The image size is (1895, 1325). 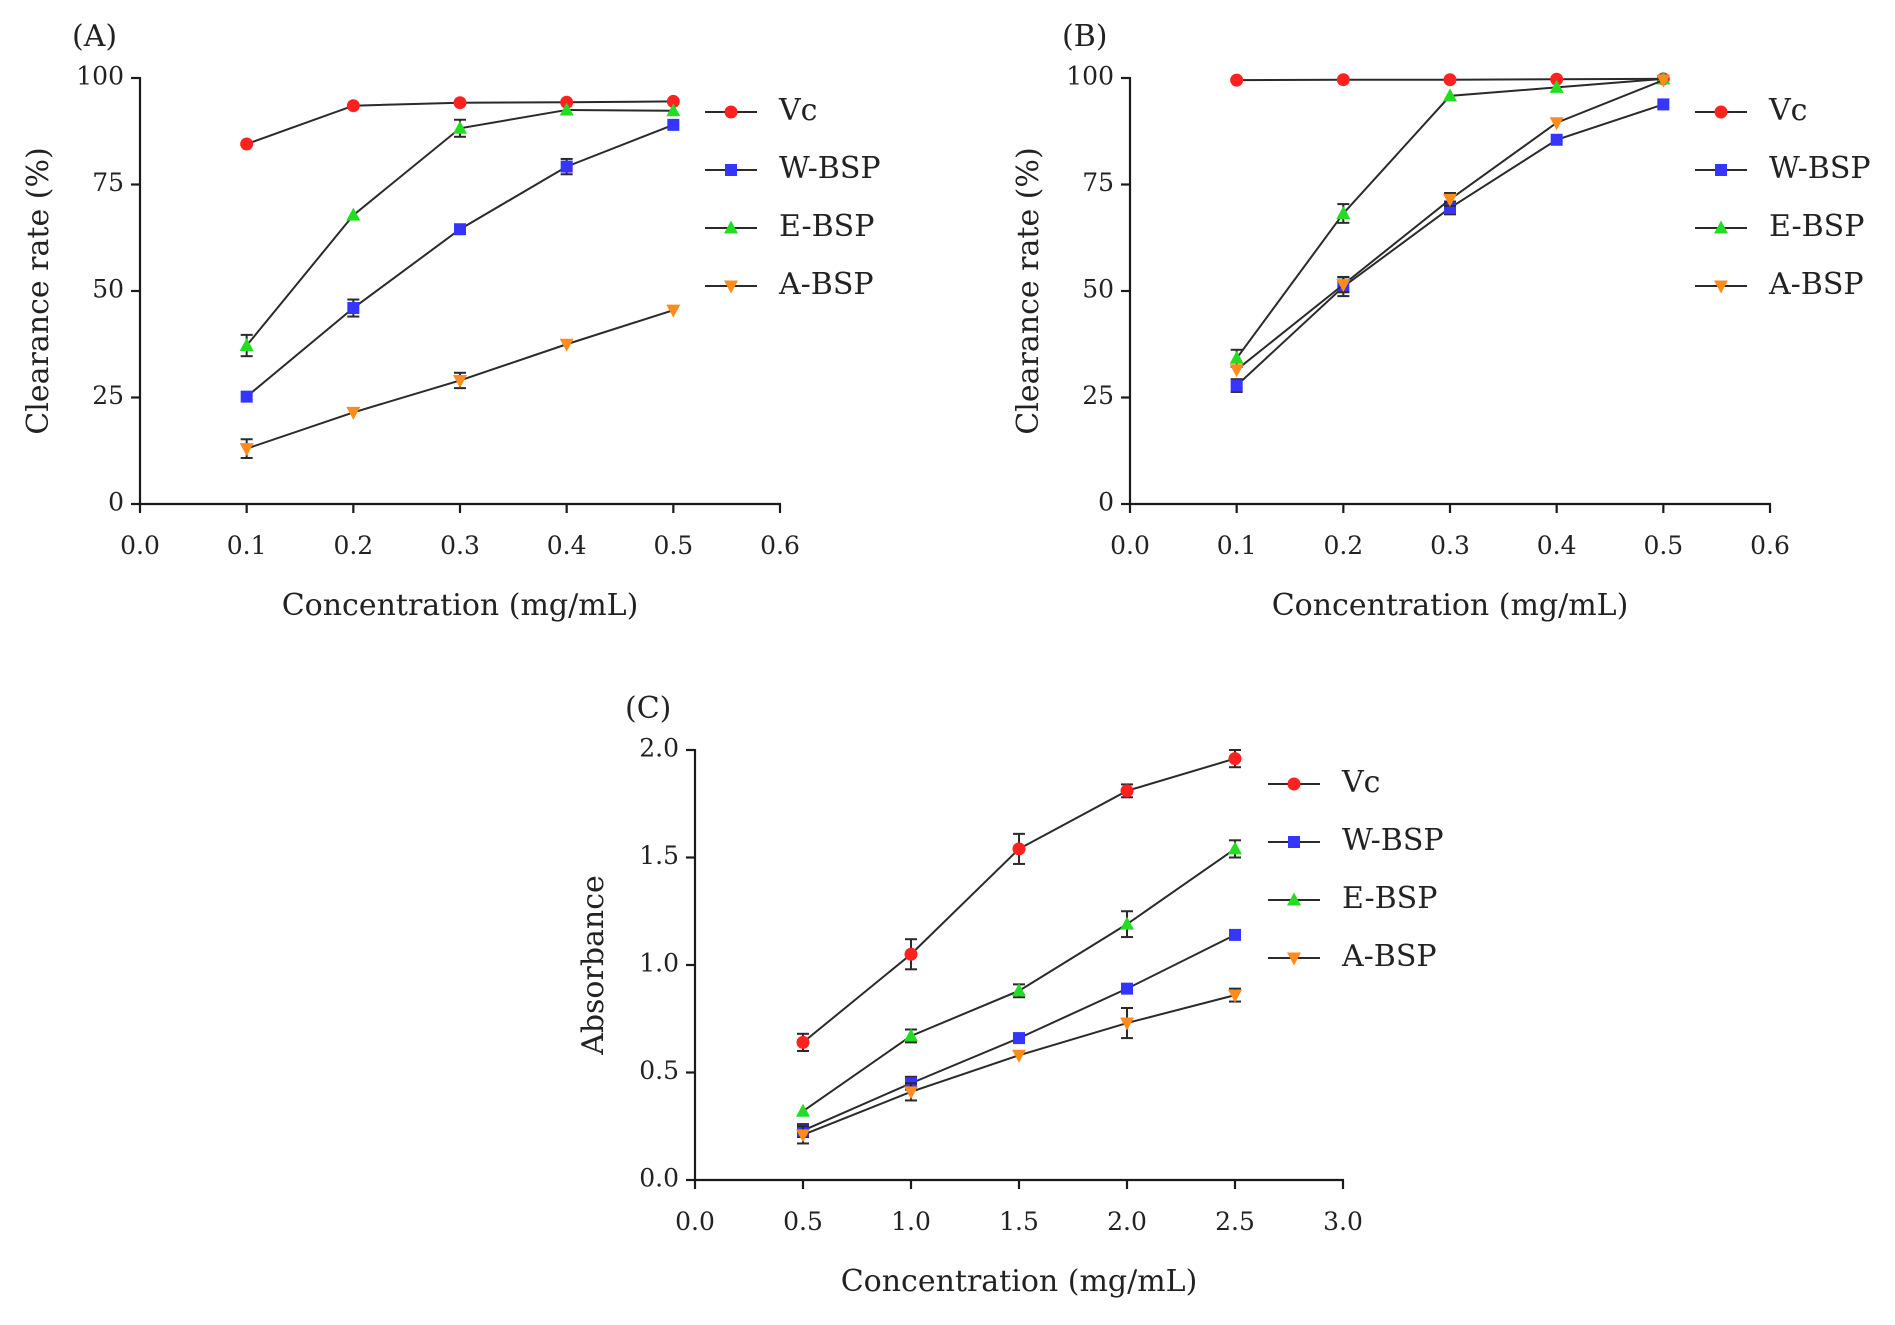 I want to click on y-tick-label: 0.5, so click(x=659, y=1070).